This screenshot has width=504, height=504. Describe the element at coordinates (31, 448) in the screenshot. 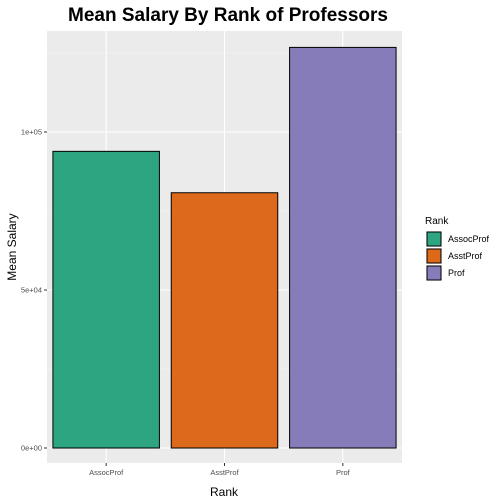

I see `y-tick-label: 0e+00` at that location.